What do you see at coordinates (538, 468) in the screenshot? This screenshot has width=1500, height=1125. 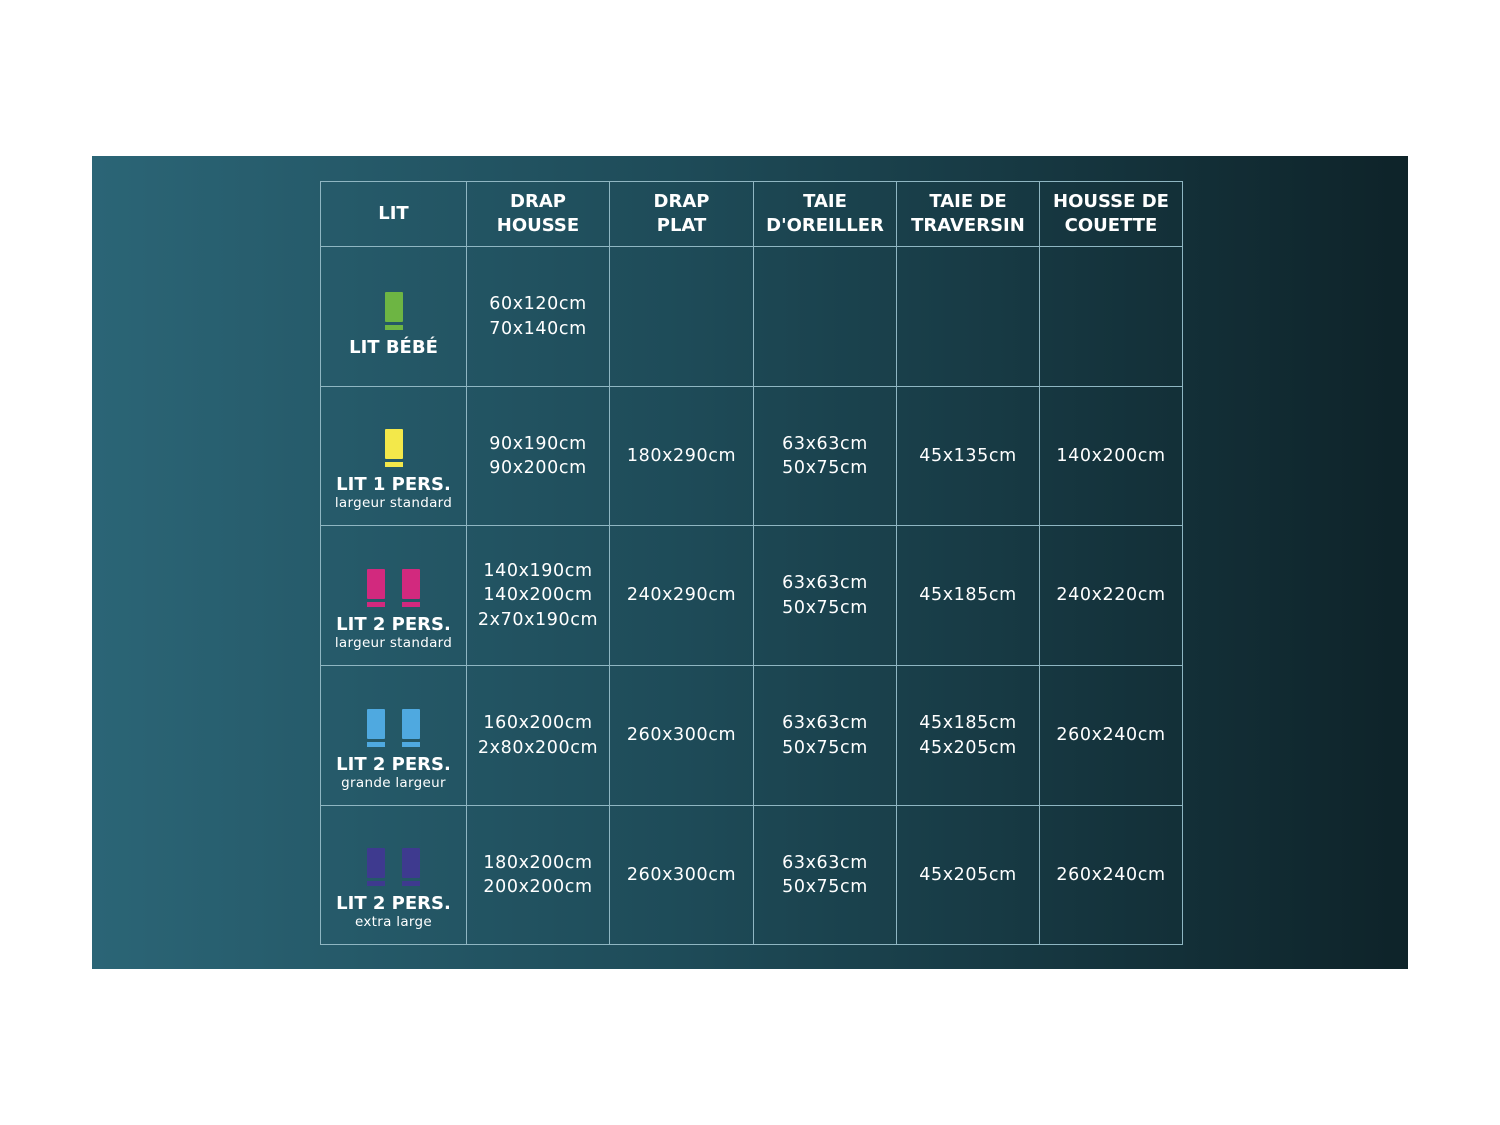 I see `size-value: 90x200cm` at bounding box center [538, 468].